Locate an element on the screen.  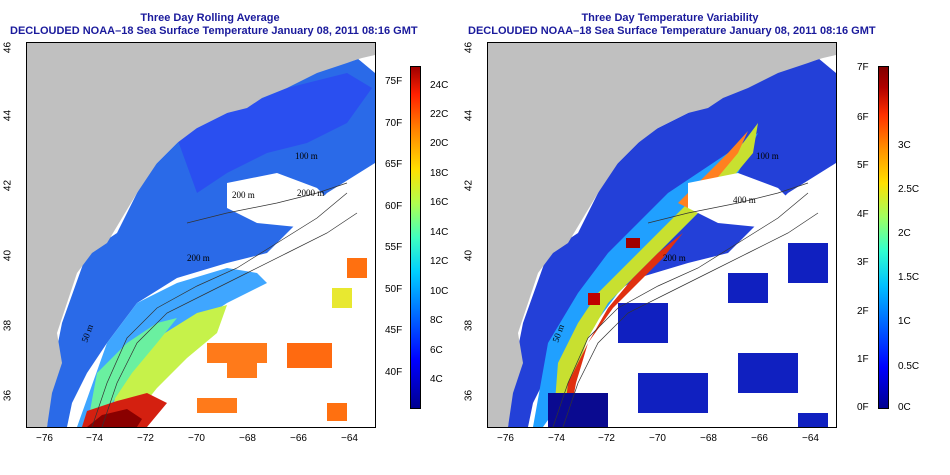
colorbar-label-f: 55F is located at coordinates (394, 247).